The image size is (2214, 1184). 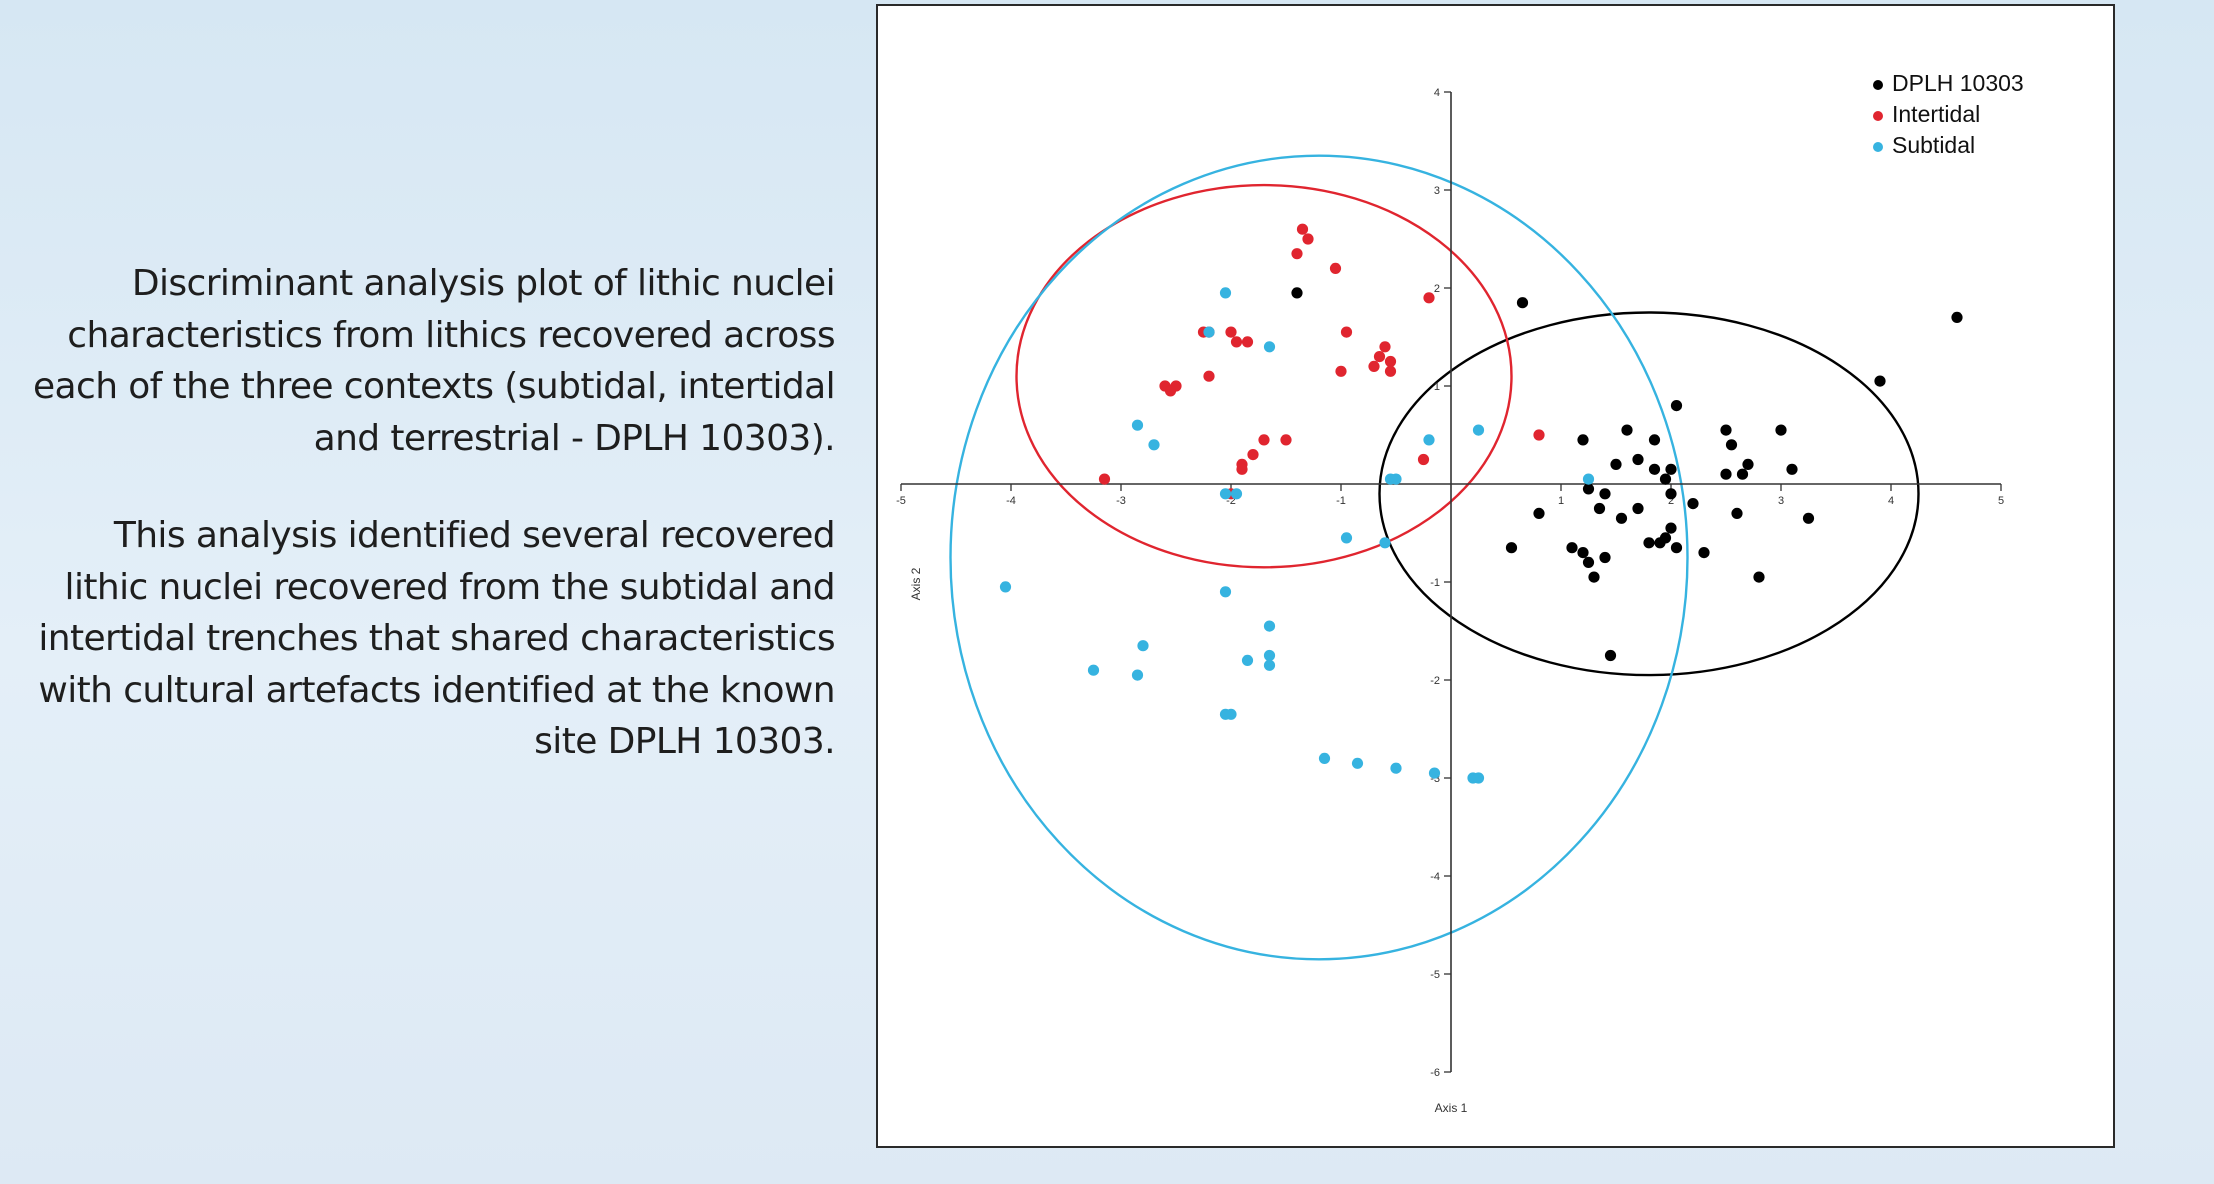 I want to click on x-tick-label: 4, so click(x=1891, y=501).